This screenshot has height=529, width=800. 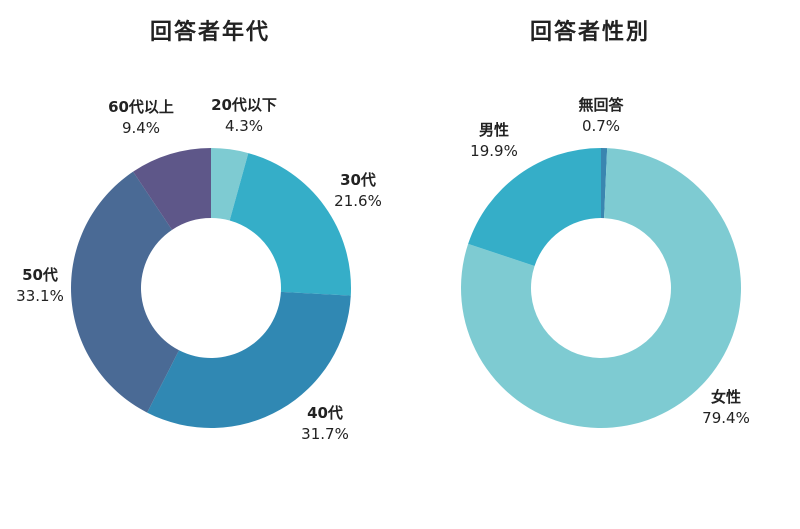 What do you see at coordinates (209, 32) in the screenshot?
I see `age-chart-title: 回答者年代` at bounding box center [209, 32].